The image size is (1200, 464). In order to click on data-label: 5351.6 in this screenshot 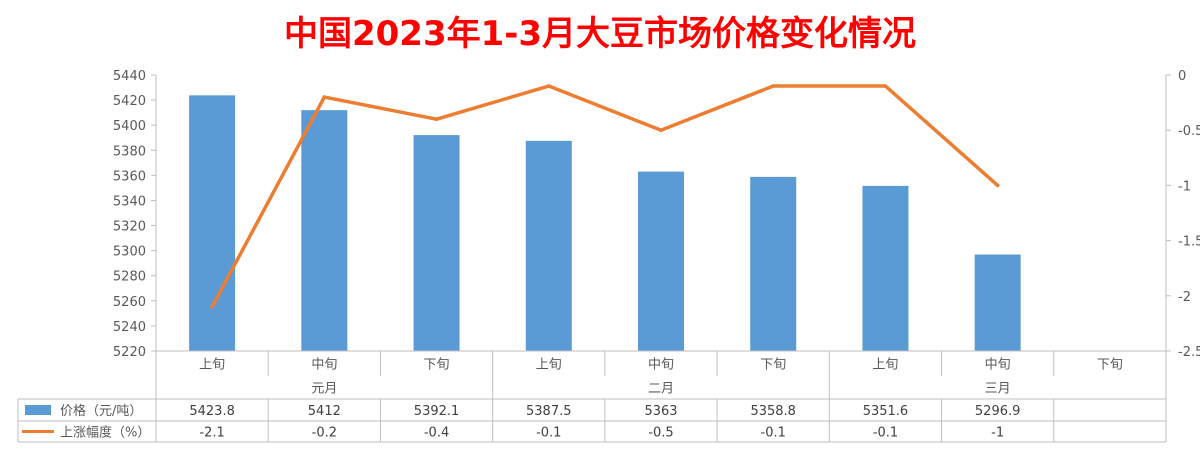, I will do `click(886, 411)`.